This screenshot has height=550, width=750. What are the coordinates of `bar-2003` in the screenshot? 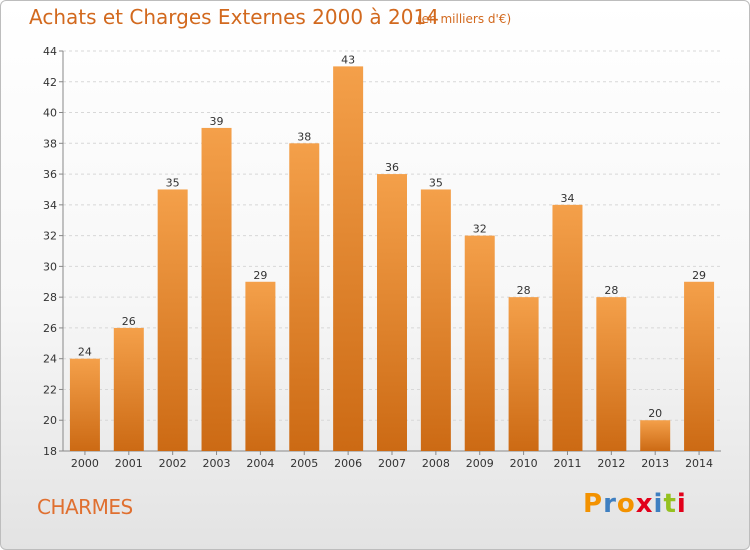 It's located at (216, 289).